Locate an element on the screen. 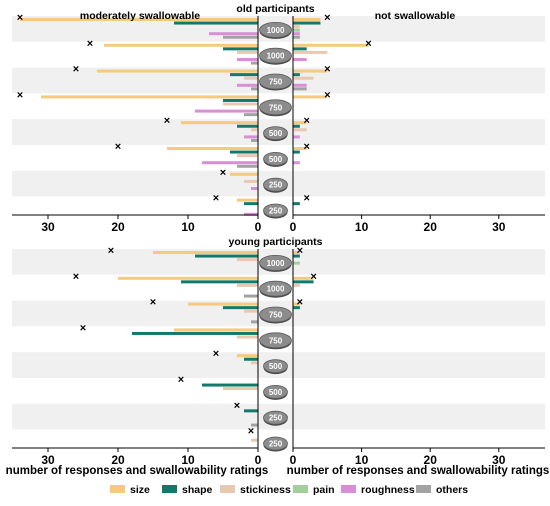 The width and height of the screenshot is (550, 506). bar-right-others is located at coordinates (296, 37).